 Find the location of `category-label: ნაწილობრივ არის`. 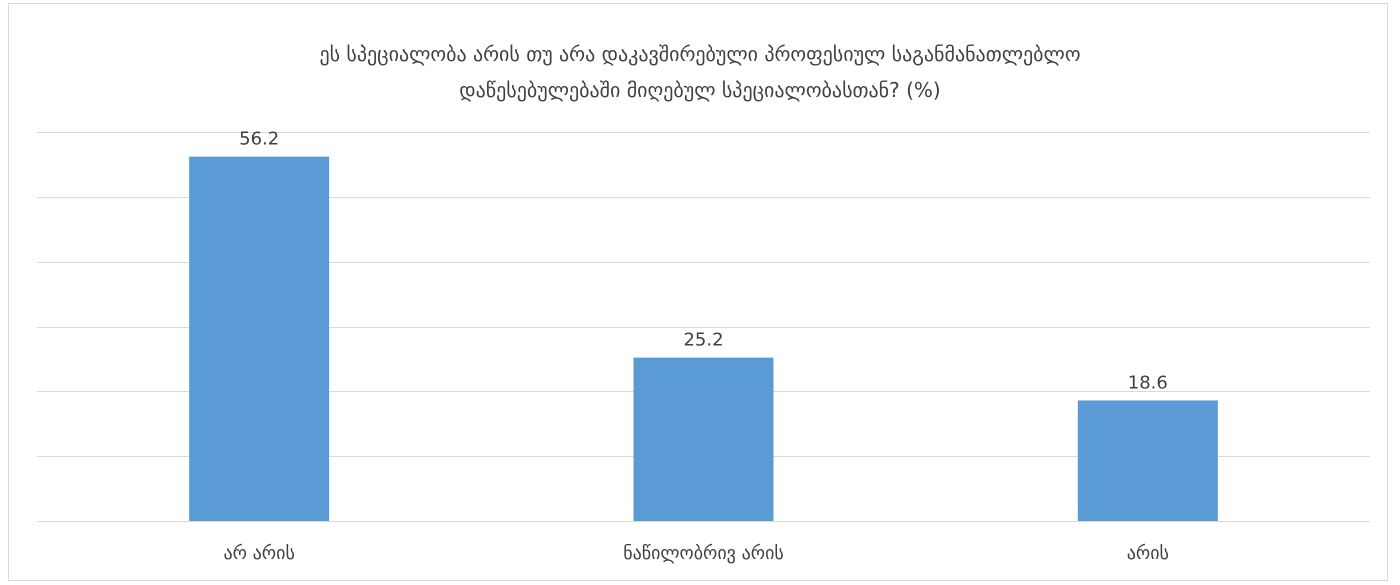

category-label: ნაწილობრივ არის is located at coordinates (703, 553).